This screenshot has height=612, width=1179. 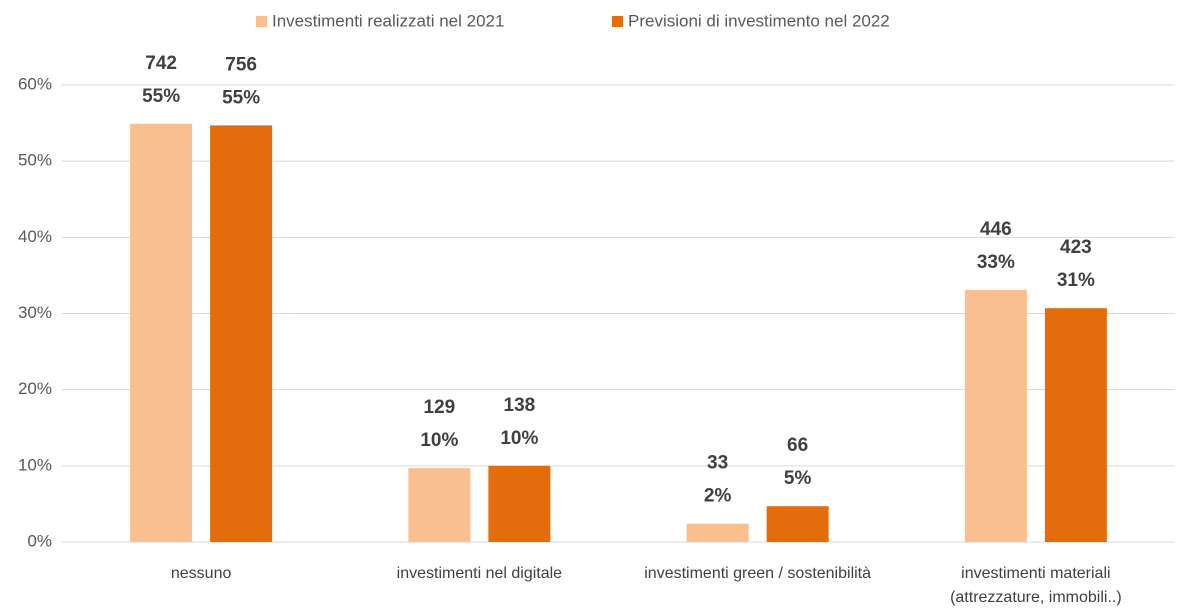 I want to click on x-tick-label: investimenti nel digitale, so click(x=479, y=573).